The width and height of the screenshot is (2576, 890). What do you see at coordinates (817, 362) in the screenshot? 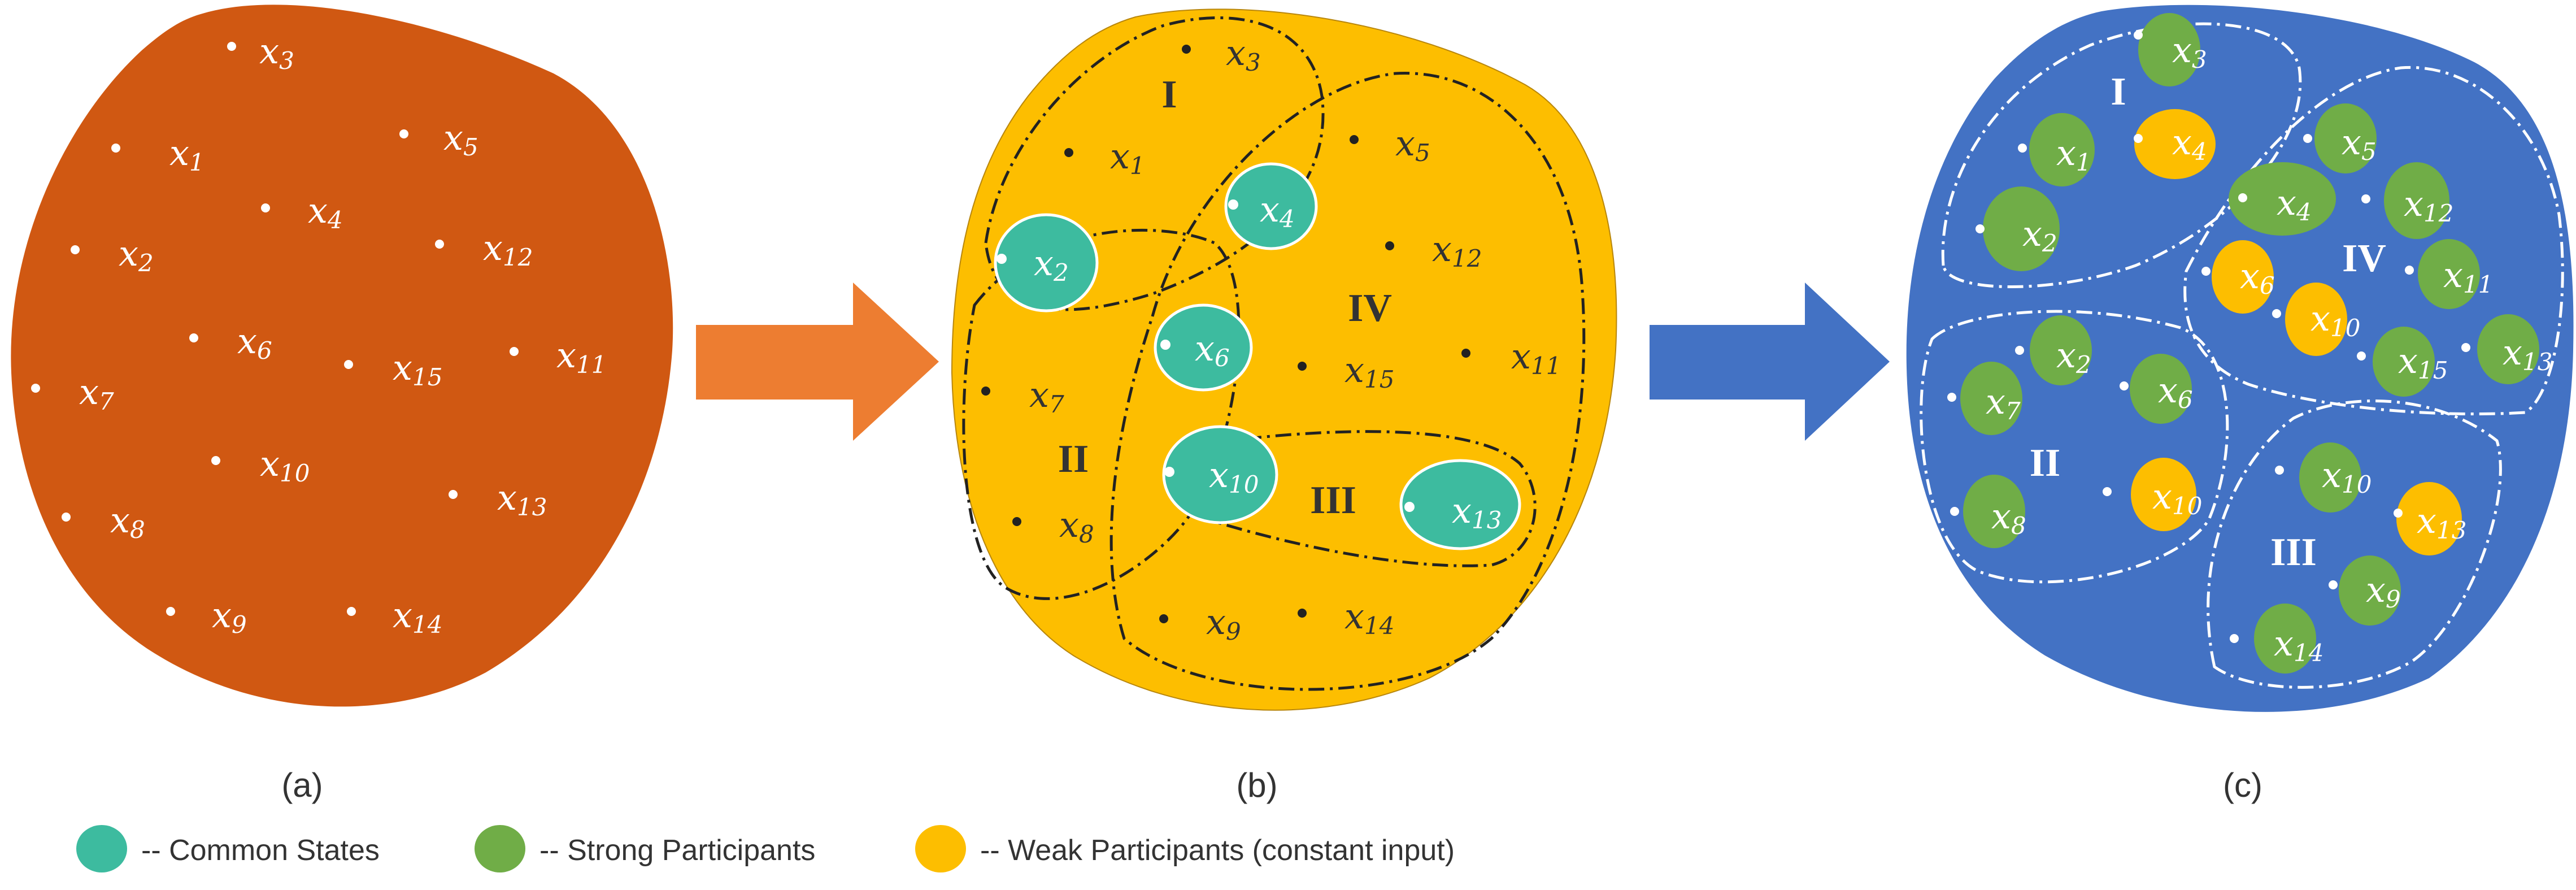
I see `arrow-a-to-b` at bounding box center [817, 362].